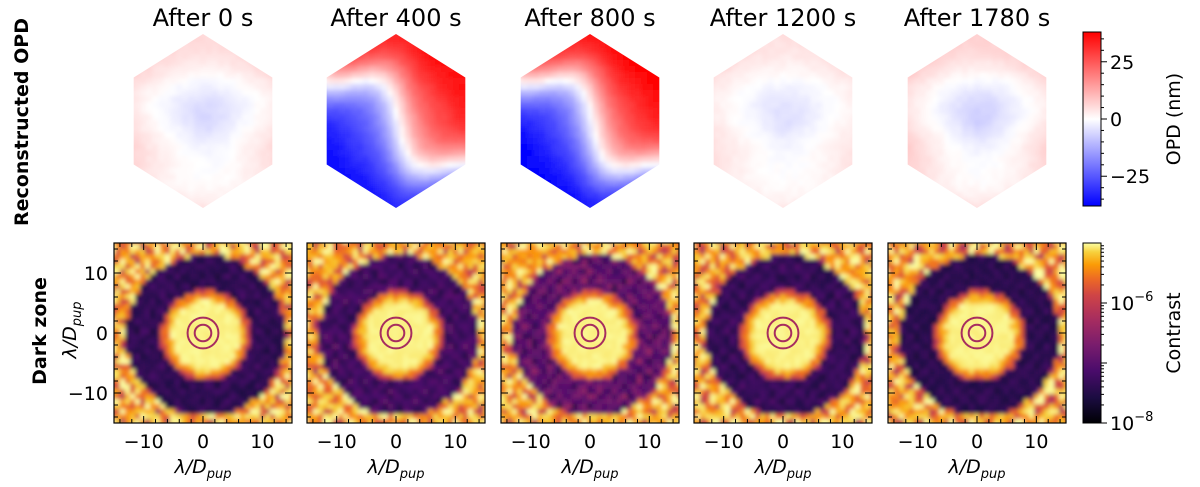 Image resolution: width=1200 pixels, height=487 pixels. What do you see at coordinates (1174, 119) in the screenshot?
I see `opd-colorbar-label: OPD (nm)` at bounding box center [1174, 119].